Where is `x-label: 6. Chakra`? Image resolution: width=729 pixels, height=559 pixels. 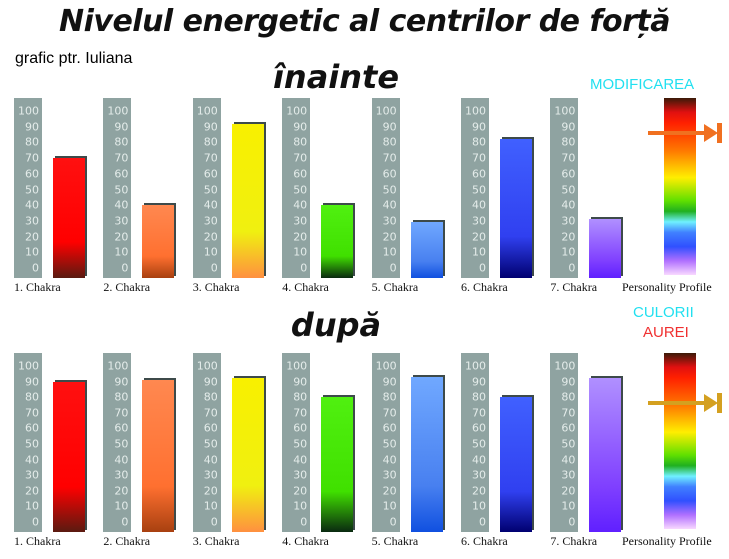 x-label: 6. Chakra is located at coordinates (484, 287).